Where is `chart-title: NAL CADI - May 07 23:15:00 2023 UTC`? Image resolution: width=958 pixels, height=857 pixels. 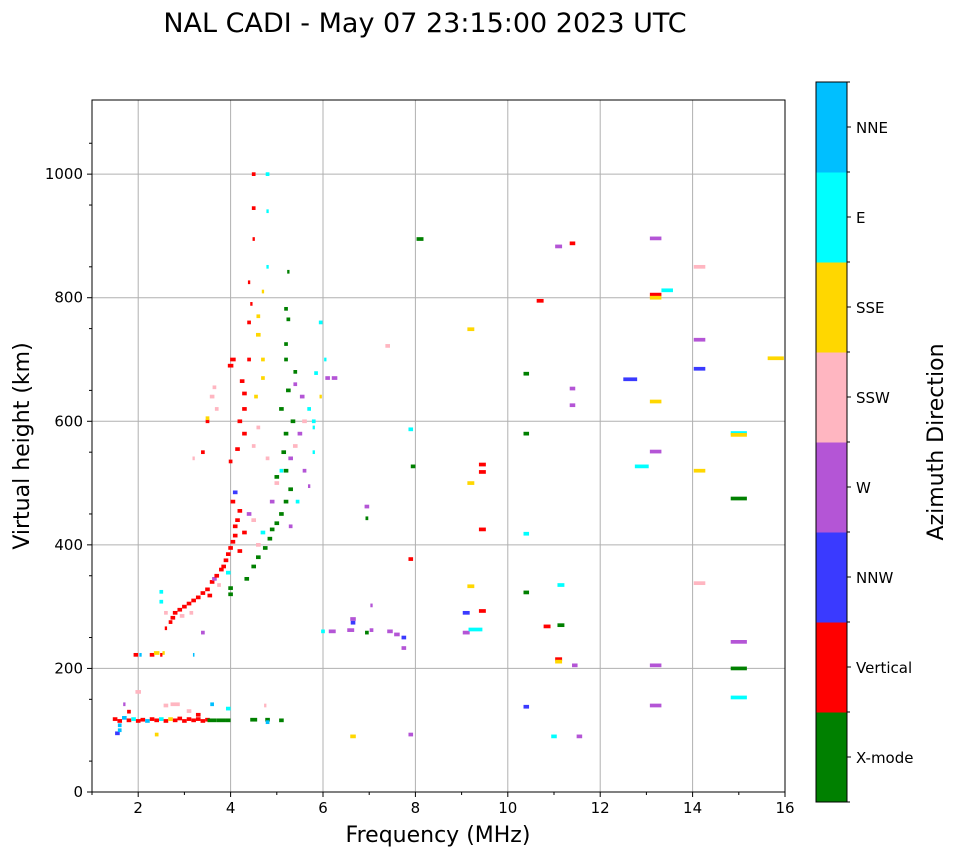
chart-title: NAL CADI - May 07 23:15:00 2023 UTC is located at coordinates (424, 23).